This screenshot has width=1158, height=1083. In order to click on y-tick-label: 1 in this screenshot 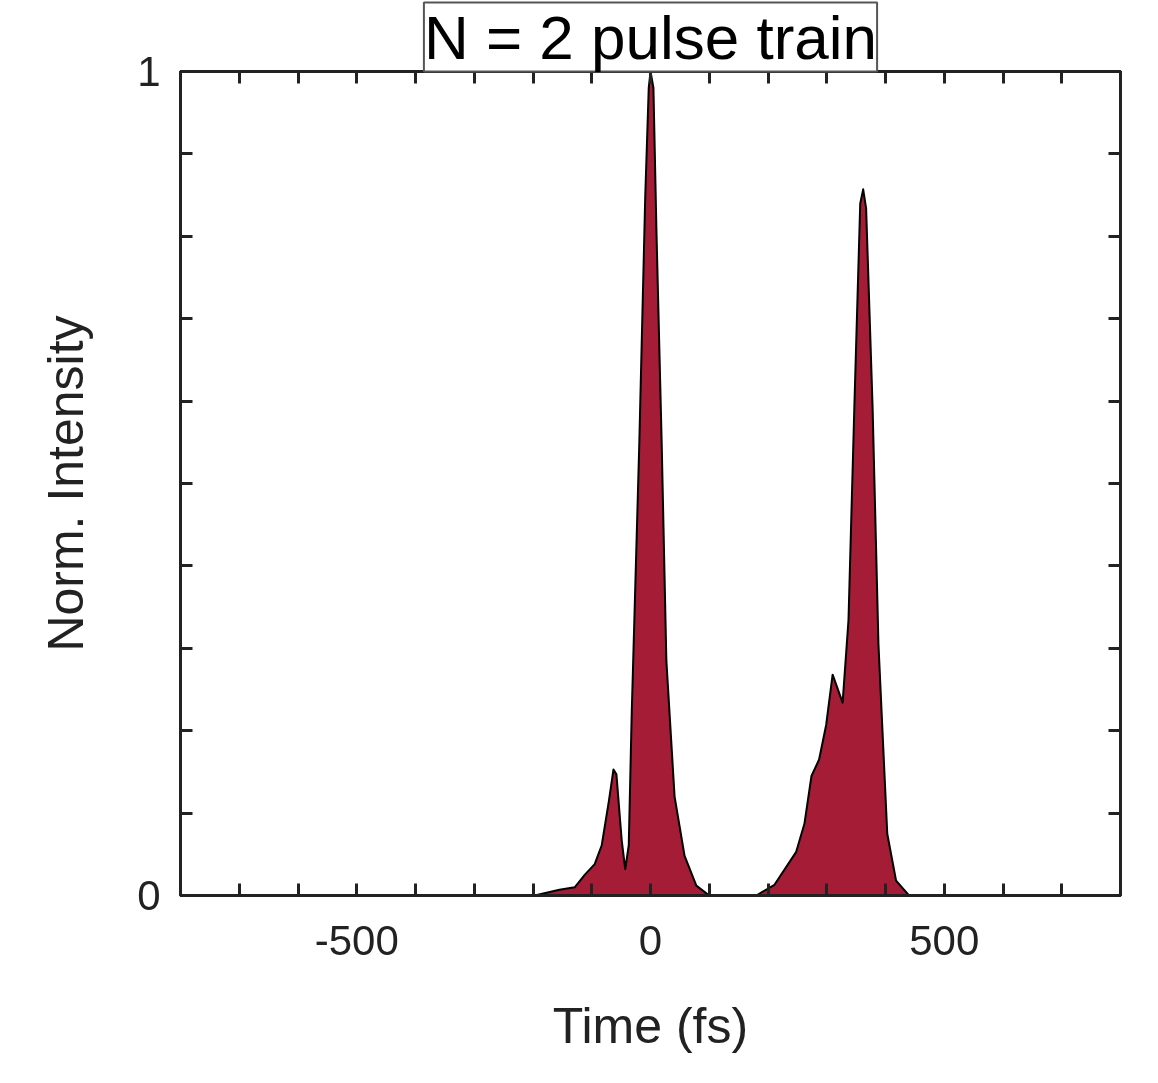, I will do `click(149, 71)`.